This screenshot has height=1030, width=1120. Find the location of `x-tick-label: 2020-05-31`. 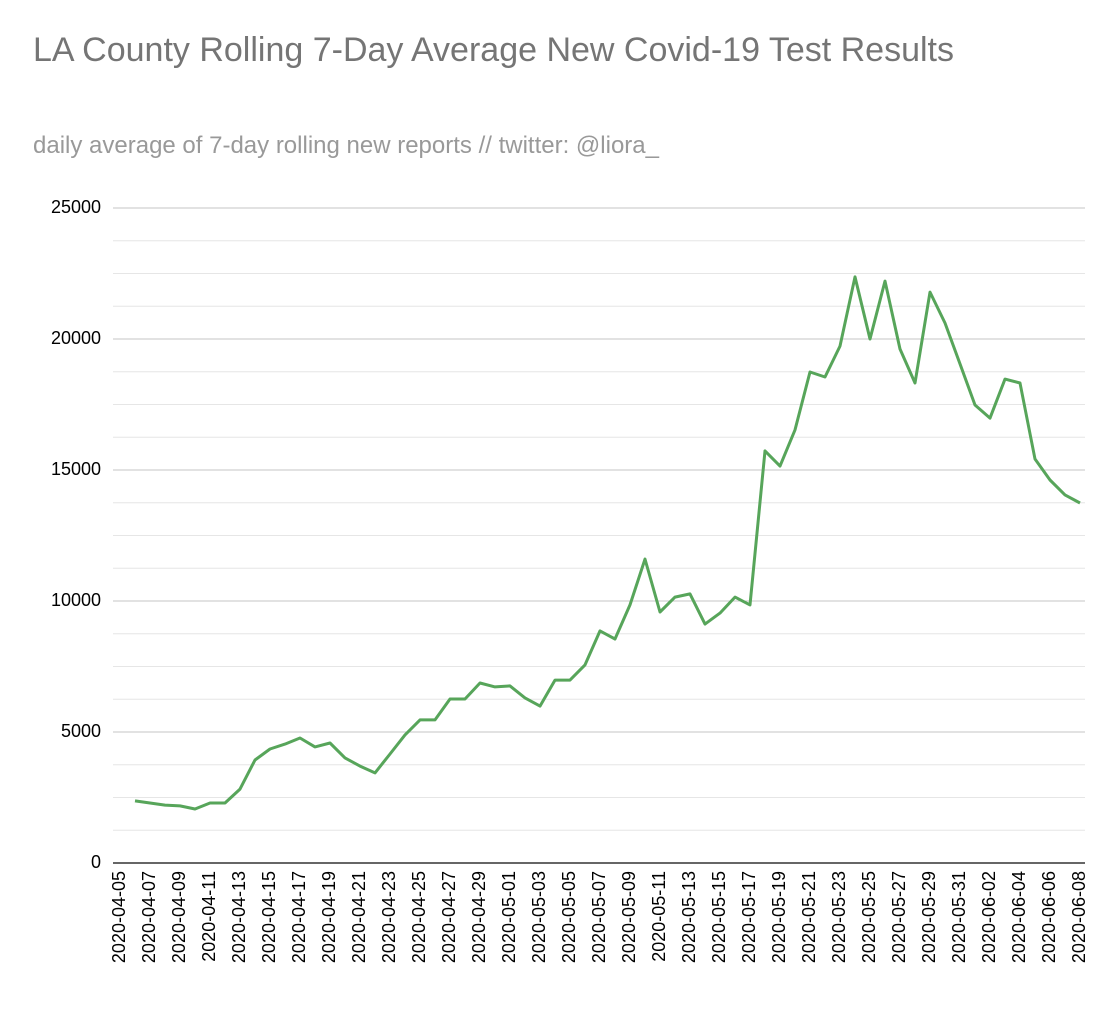

x-tick-label: 2020-05-31 is located at coordinates (959, 917).